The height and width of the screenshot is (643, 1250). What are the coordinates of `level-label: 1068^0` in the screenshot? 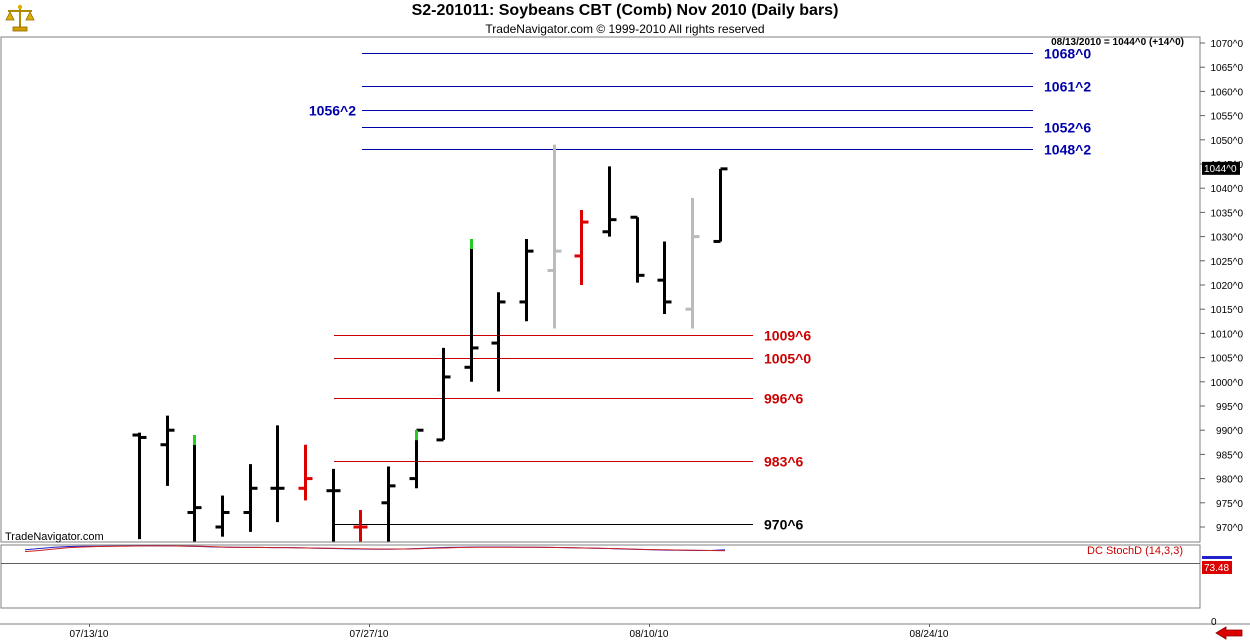 It's located at (1067, 54).